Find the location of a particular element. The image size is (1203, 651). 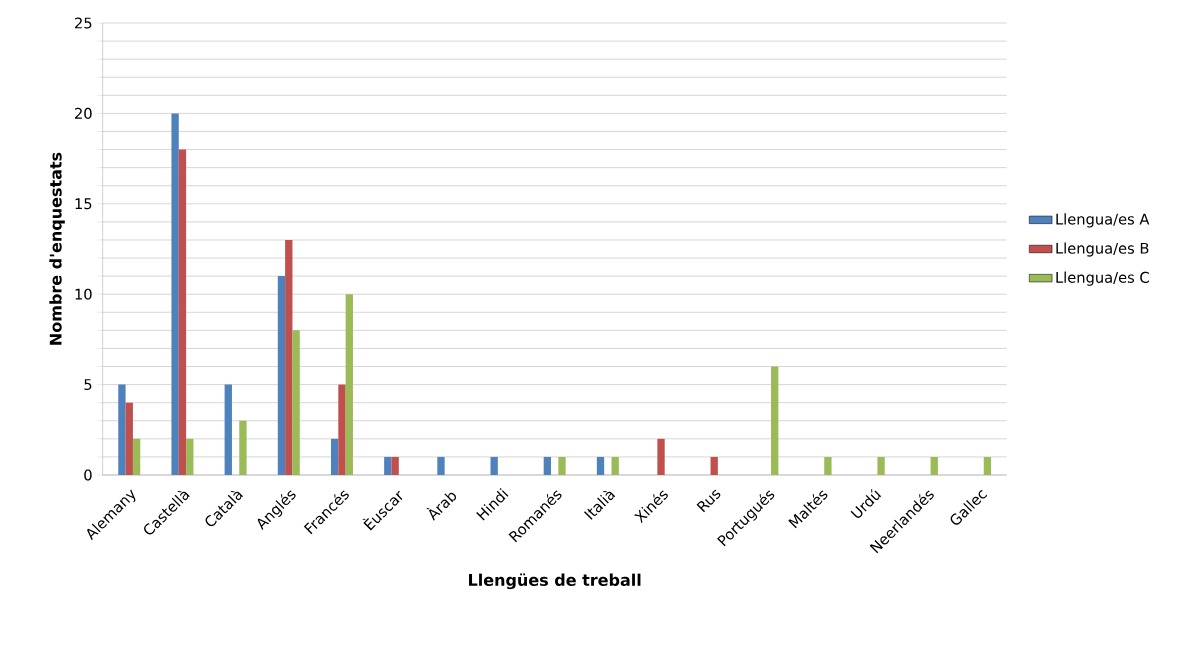

y-tick-label: 5 is located at coordinates (88, 385).